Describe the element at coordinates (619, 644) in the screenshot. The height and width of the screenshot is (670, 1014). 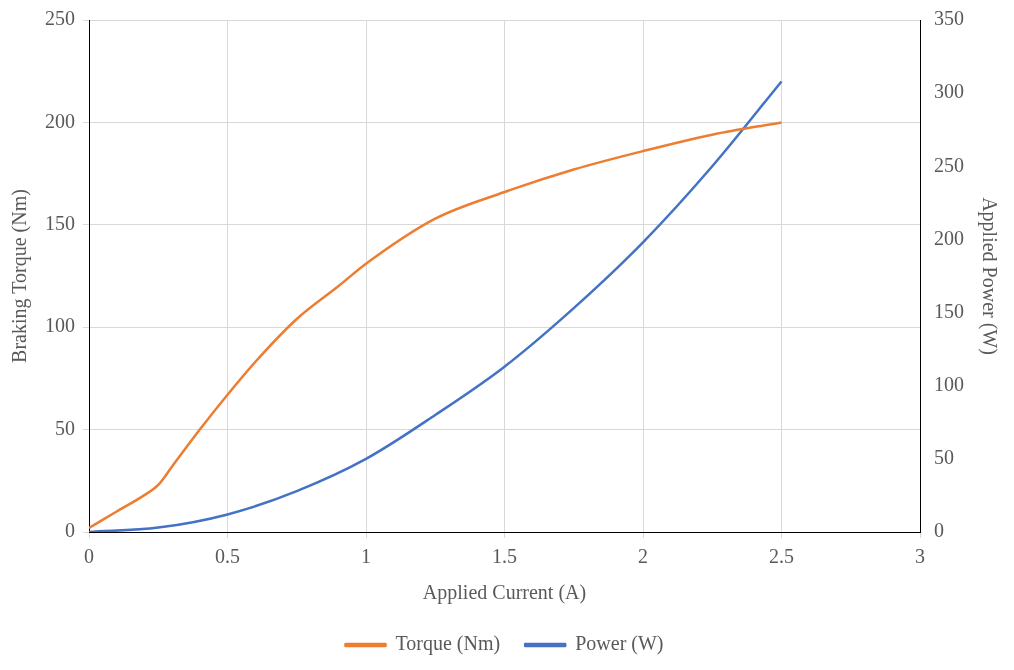
I see `legend-label: Power (W)` at that location.